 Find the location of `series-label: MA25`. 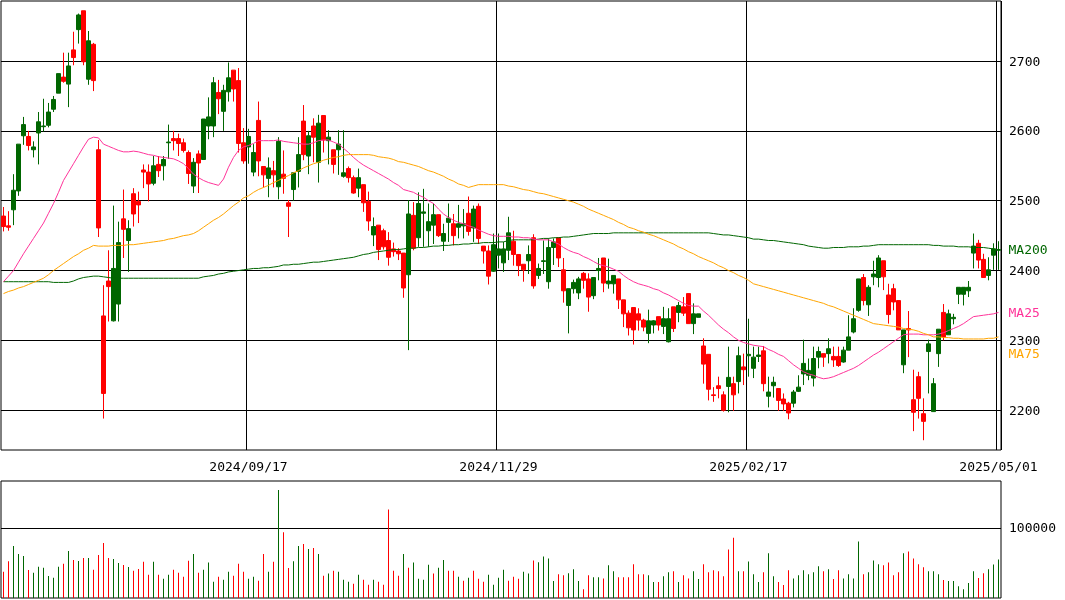

series-label: MA25 is located at coordinates (1024, 312).